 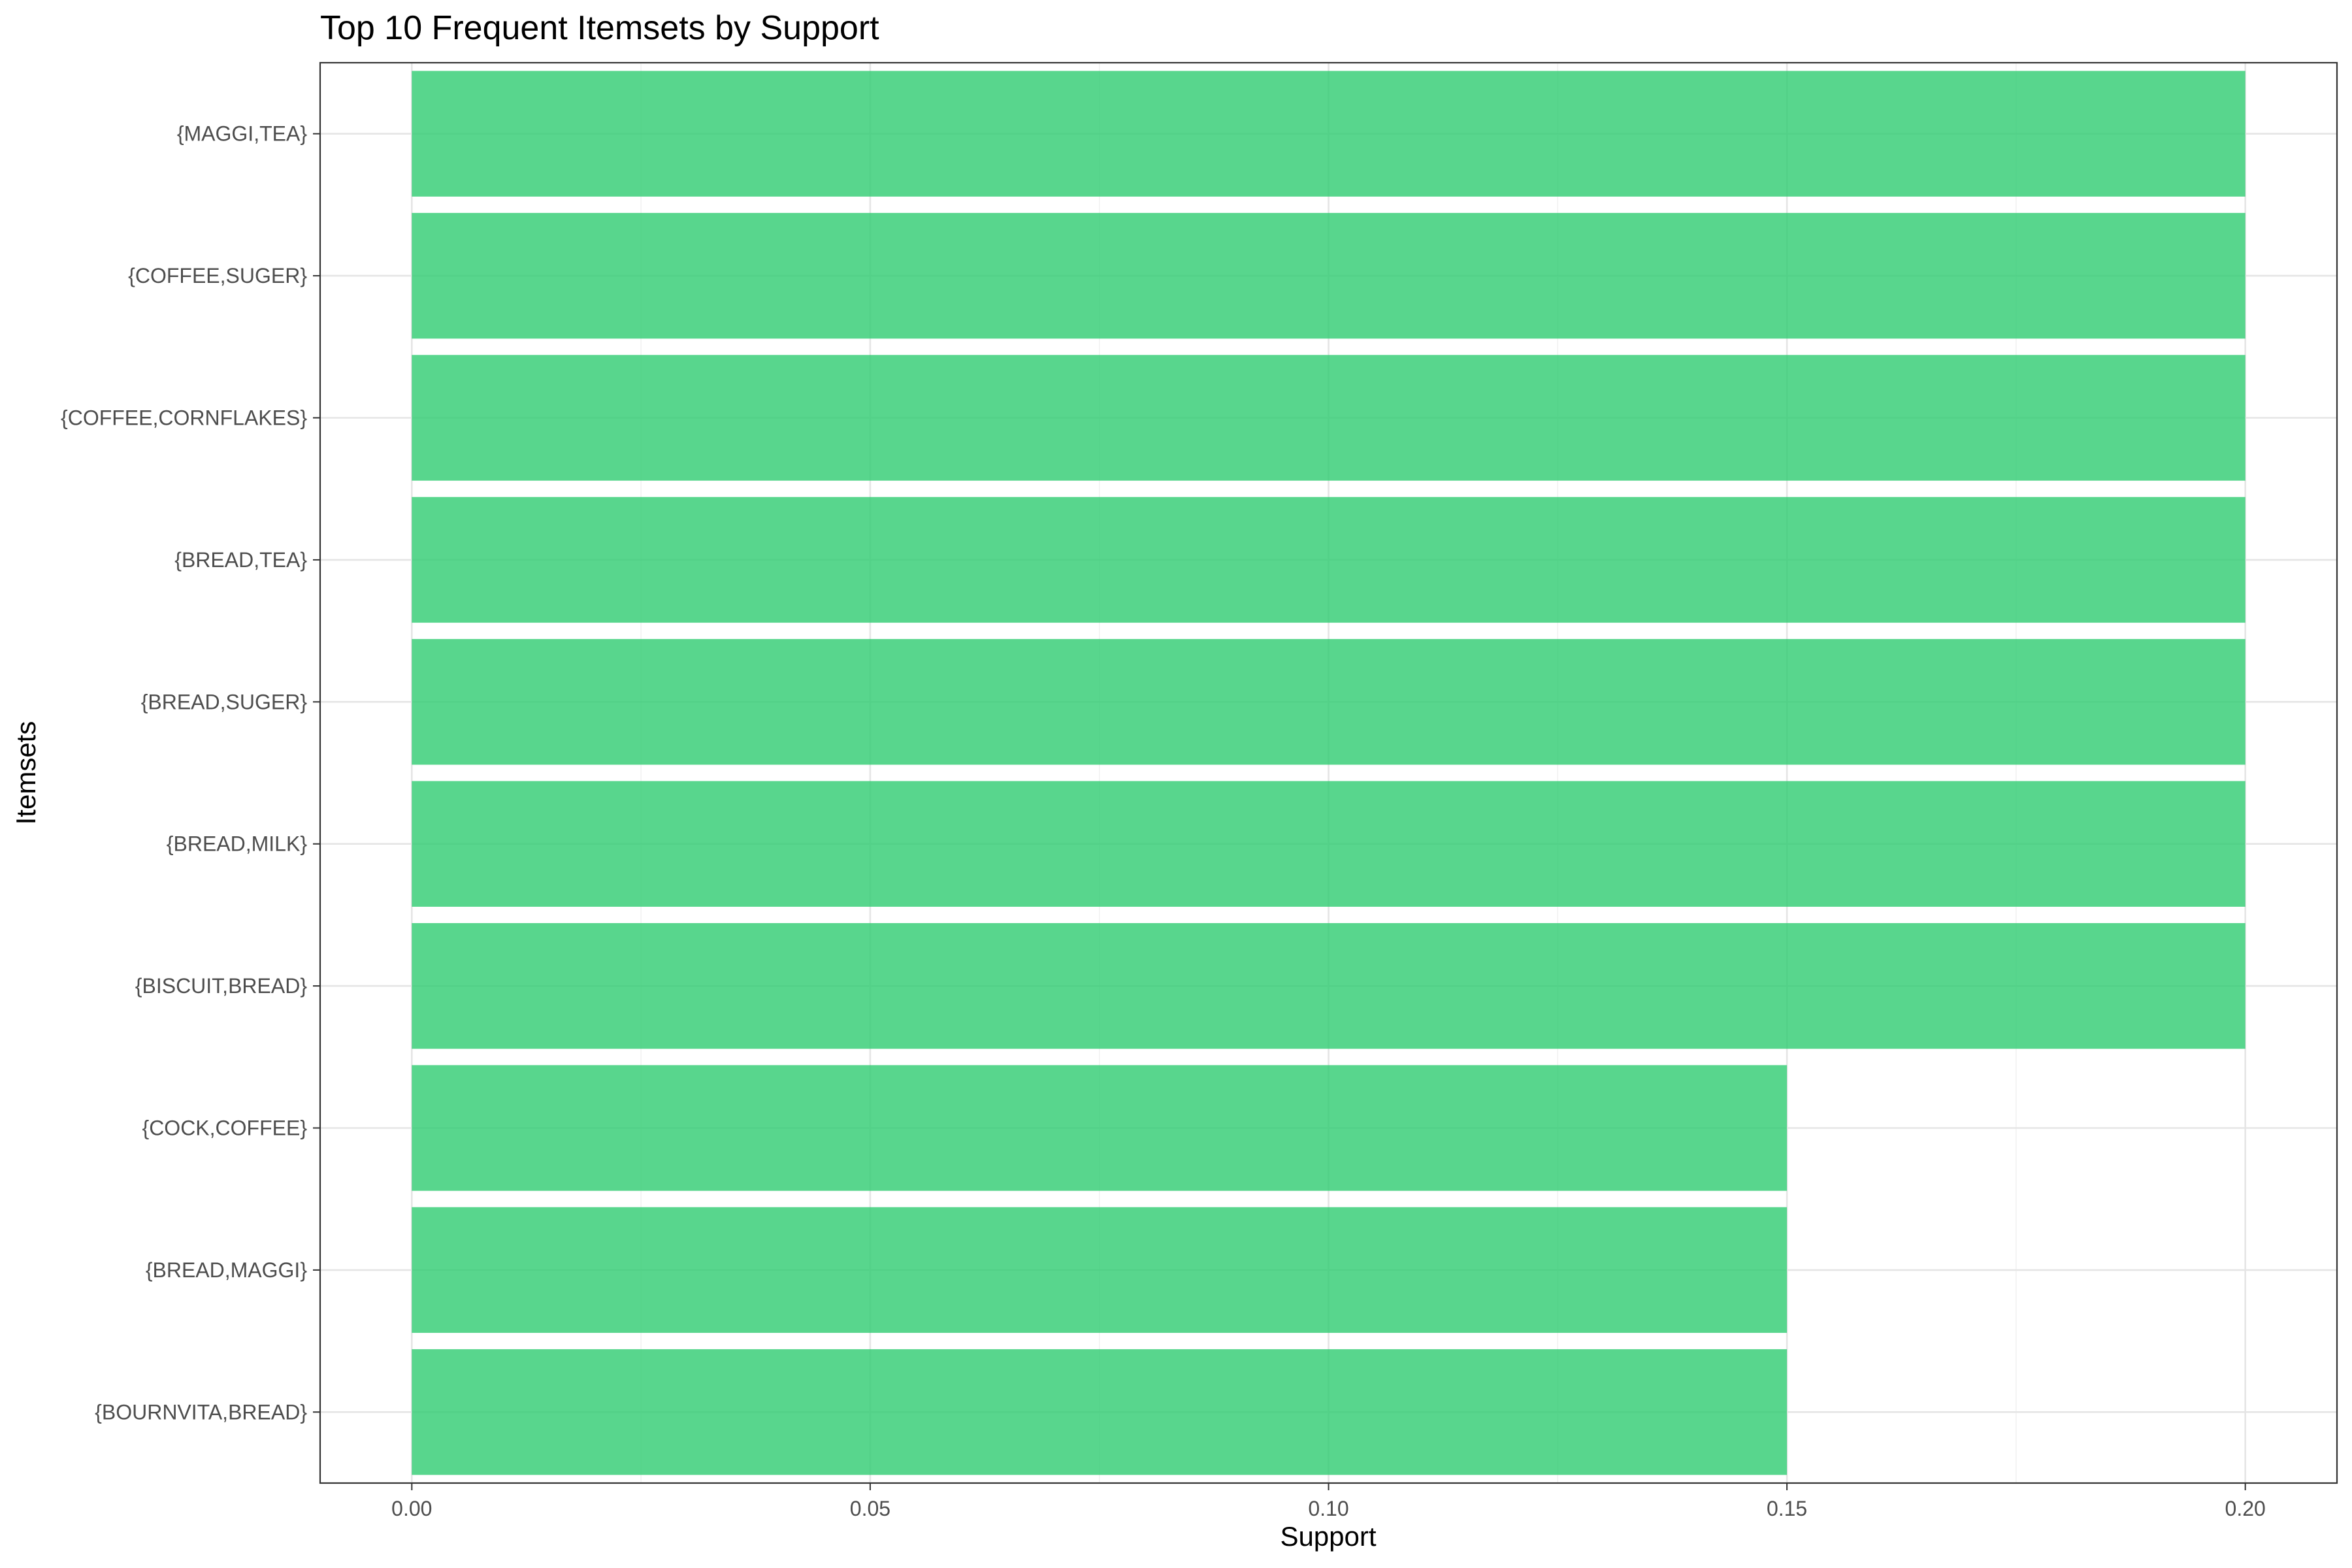 I want to click on y-tick-label: {BISCUIT,BREAD}, so click(x=221, y=986).